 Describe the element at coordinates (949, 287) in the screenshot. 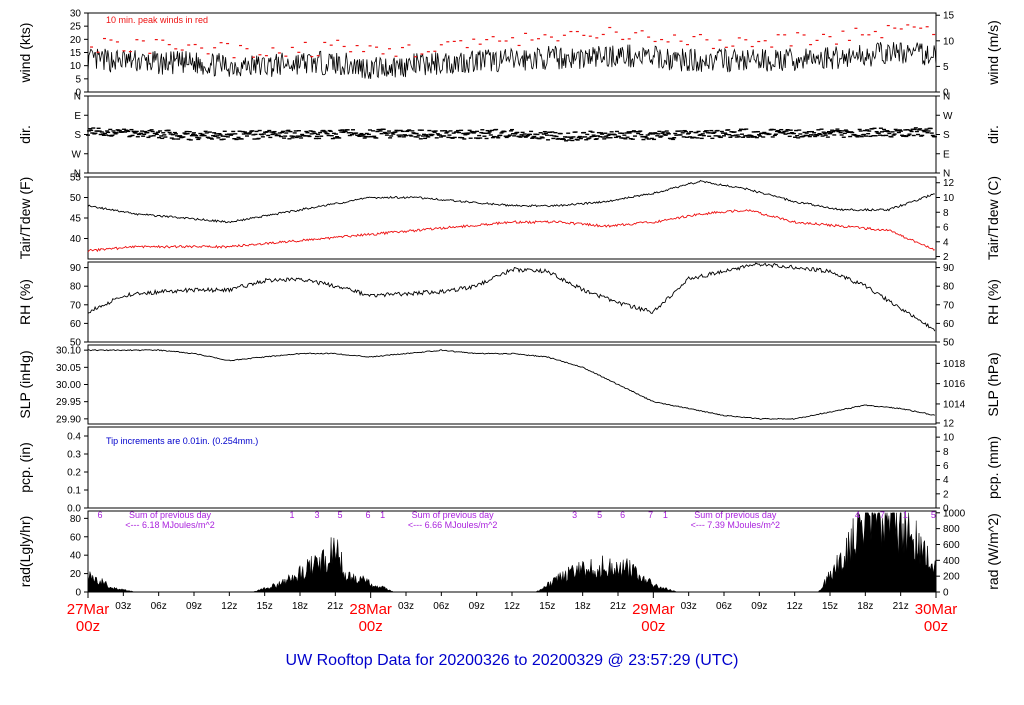

I see `right-tick-label: 80` at that location.